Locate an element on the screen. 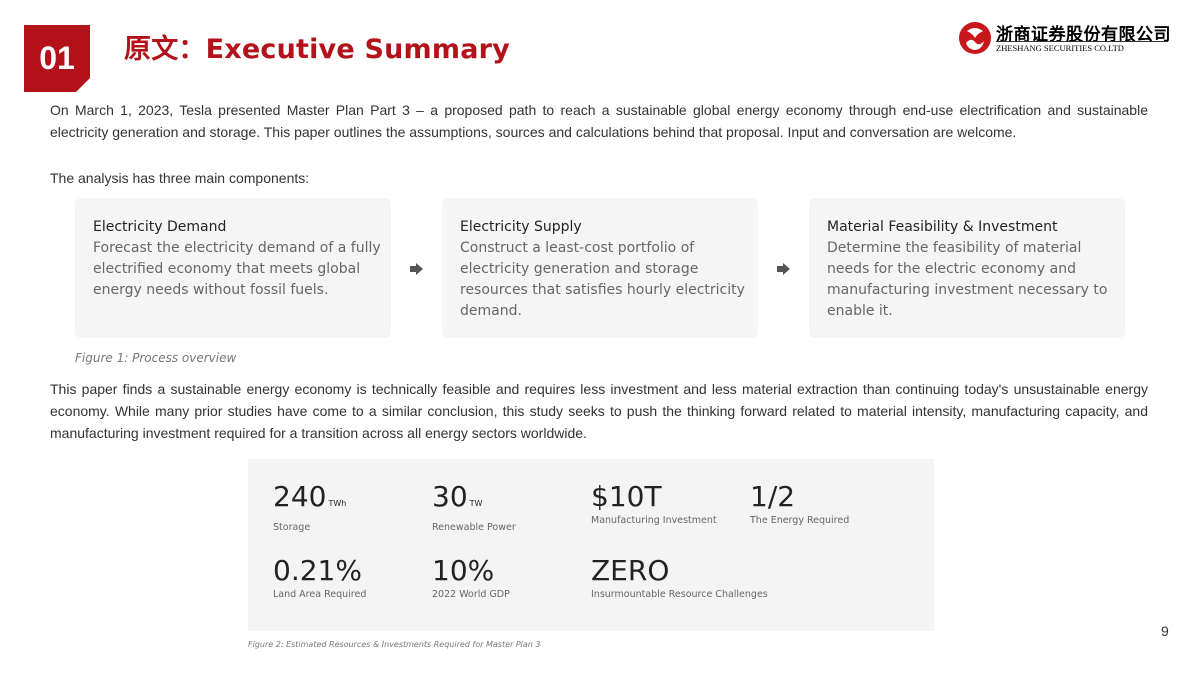 The height and width of the screenshot is (675, 1200). stat-storage: 240 TWh Storage is located at coordinates (309, 506).